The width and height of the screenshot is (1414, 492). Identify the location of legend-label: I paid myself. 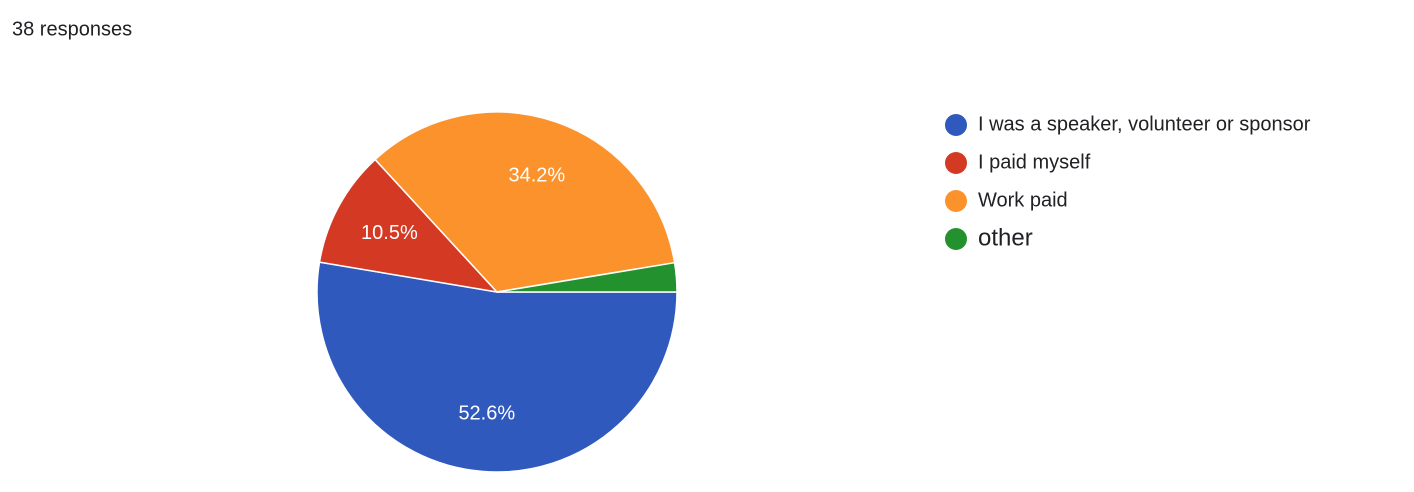
(1034, 162).